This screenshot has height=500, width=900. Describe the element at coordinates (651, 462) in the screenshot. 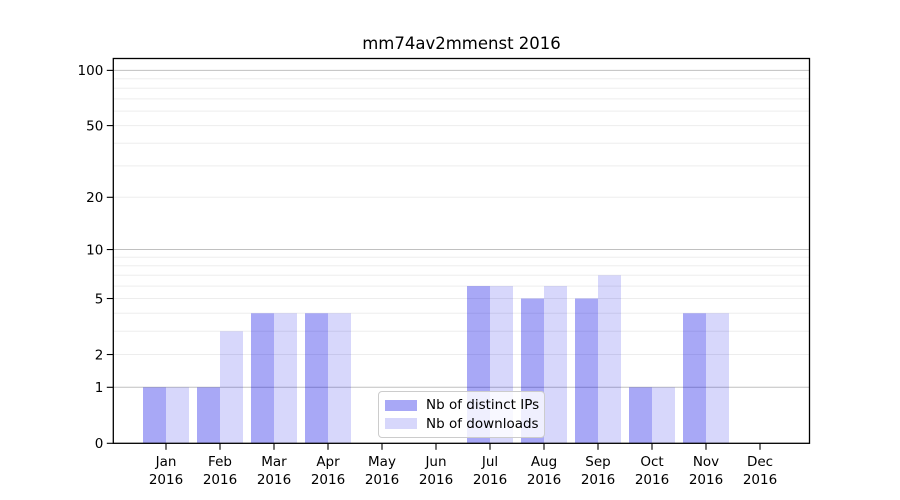

I see `x-tick-label-month: Oct` at that location.